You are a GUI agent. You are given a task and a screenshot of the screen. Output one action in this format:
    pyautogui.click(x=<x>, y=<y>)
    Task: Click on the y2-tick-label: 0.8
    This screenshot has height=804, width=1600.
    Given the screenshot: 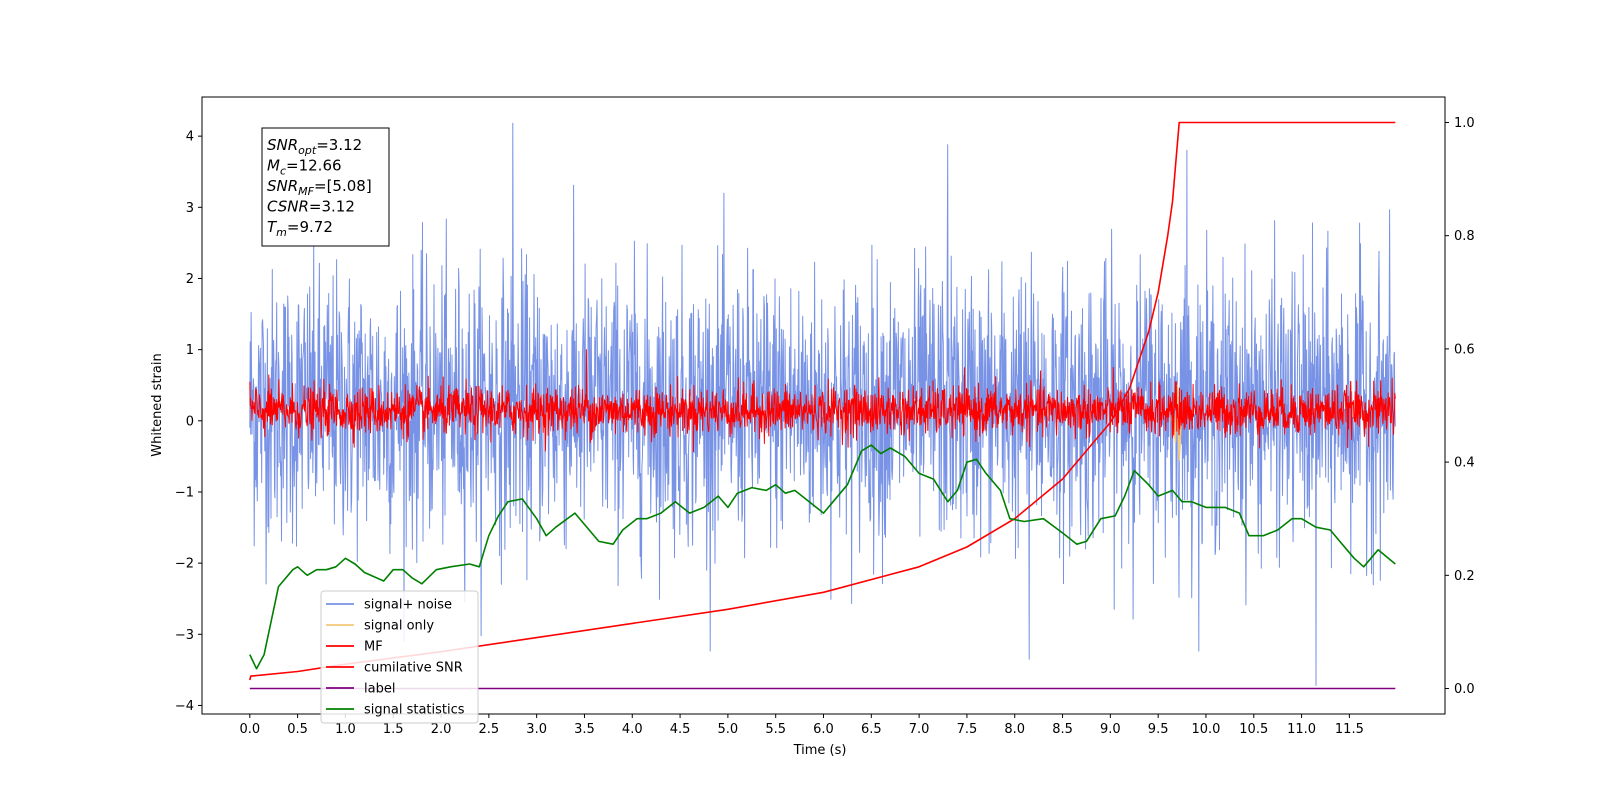 What is the action you would take?
    pyautogui.click(x=1464, y=236)
    